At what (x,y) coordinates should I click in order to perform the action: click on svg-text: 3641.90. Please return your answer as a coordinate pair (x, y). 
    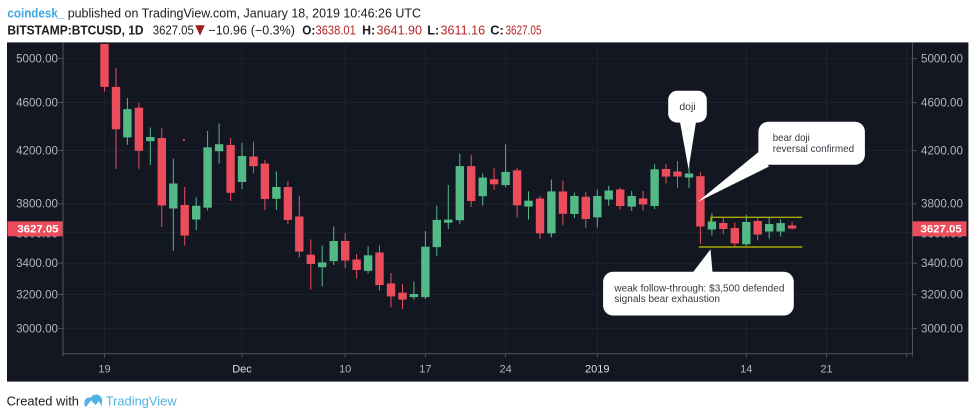
    Looking at the image, I should click on (400, 31).